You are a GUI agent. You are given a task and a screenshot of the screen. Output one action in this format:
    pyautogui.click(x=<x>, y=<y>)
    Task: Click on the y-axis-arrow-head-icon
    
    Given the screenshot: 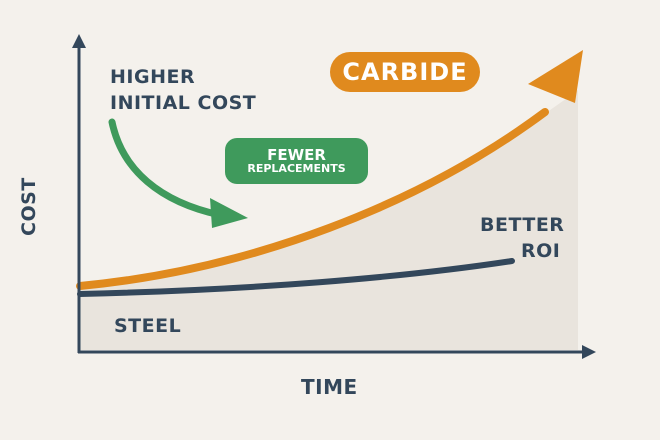 What is the action you would take?
    pyautogui.click(x=79, y=41)
    